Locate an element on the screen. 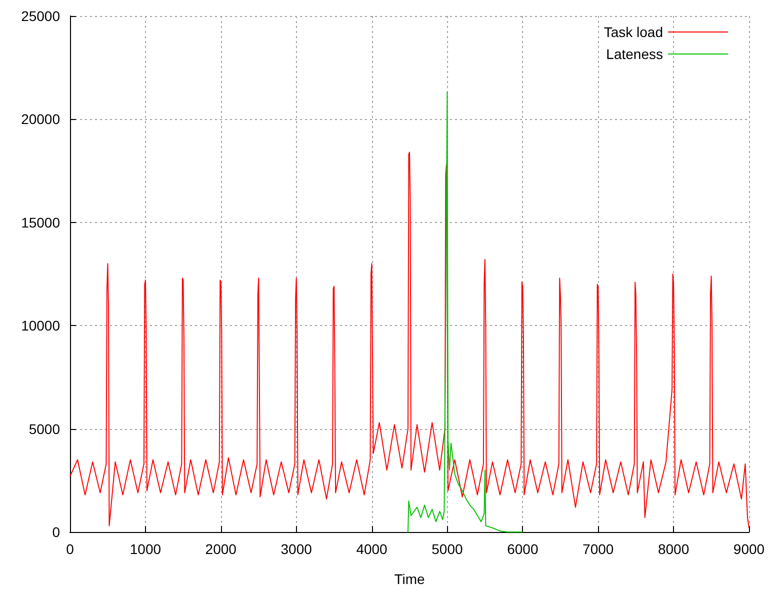 This screenshot has height=591, width=769. x-tick-label: 6000 is located at coordinates (522, 549).